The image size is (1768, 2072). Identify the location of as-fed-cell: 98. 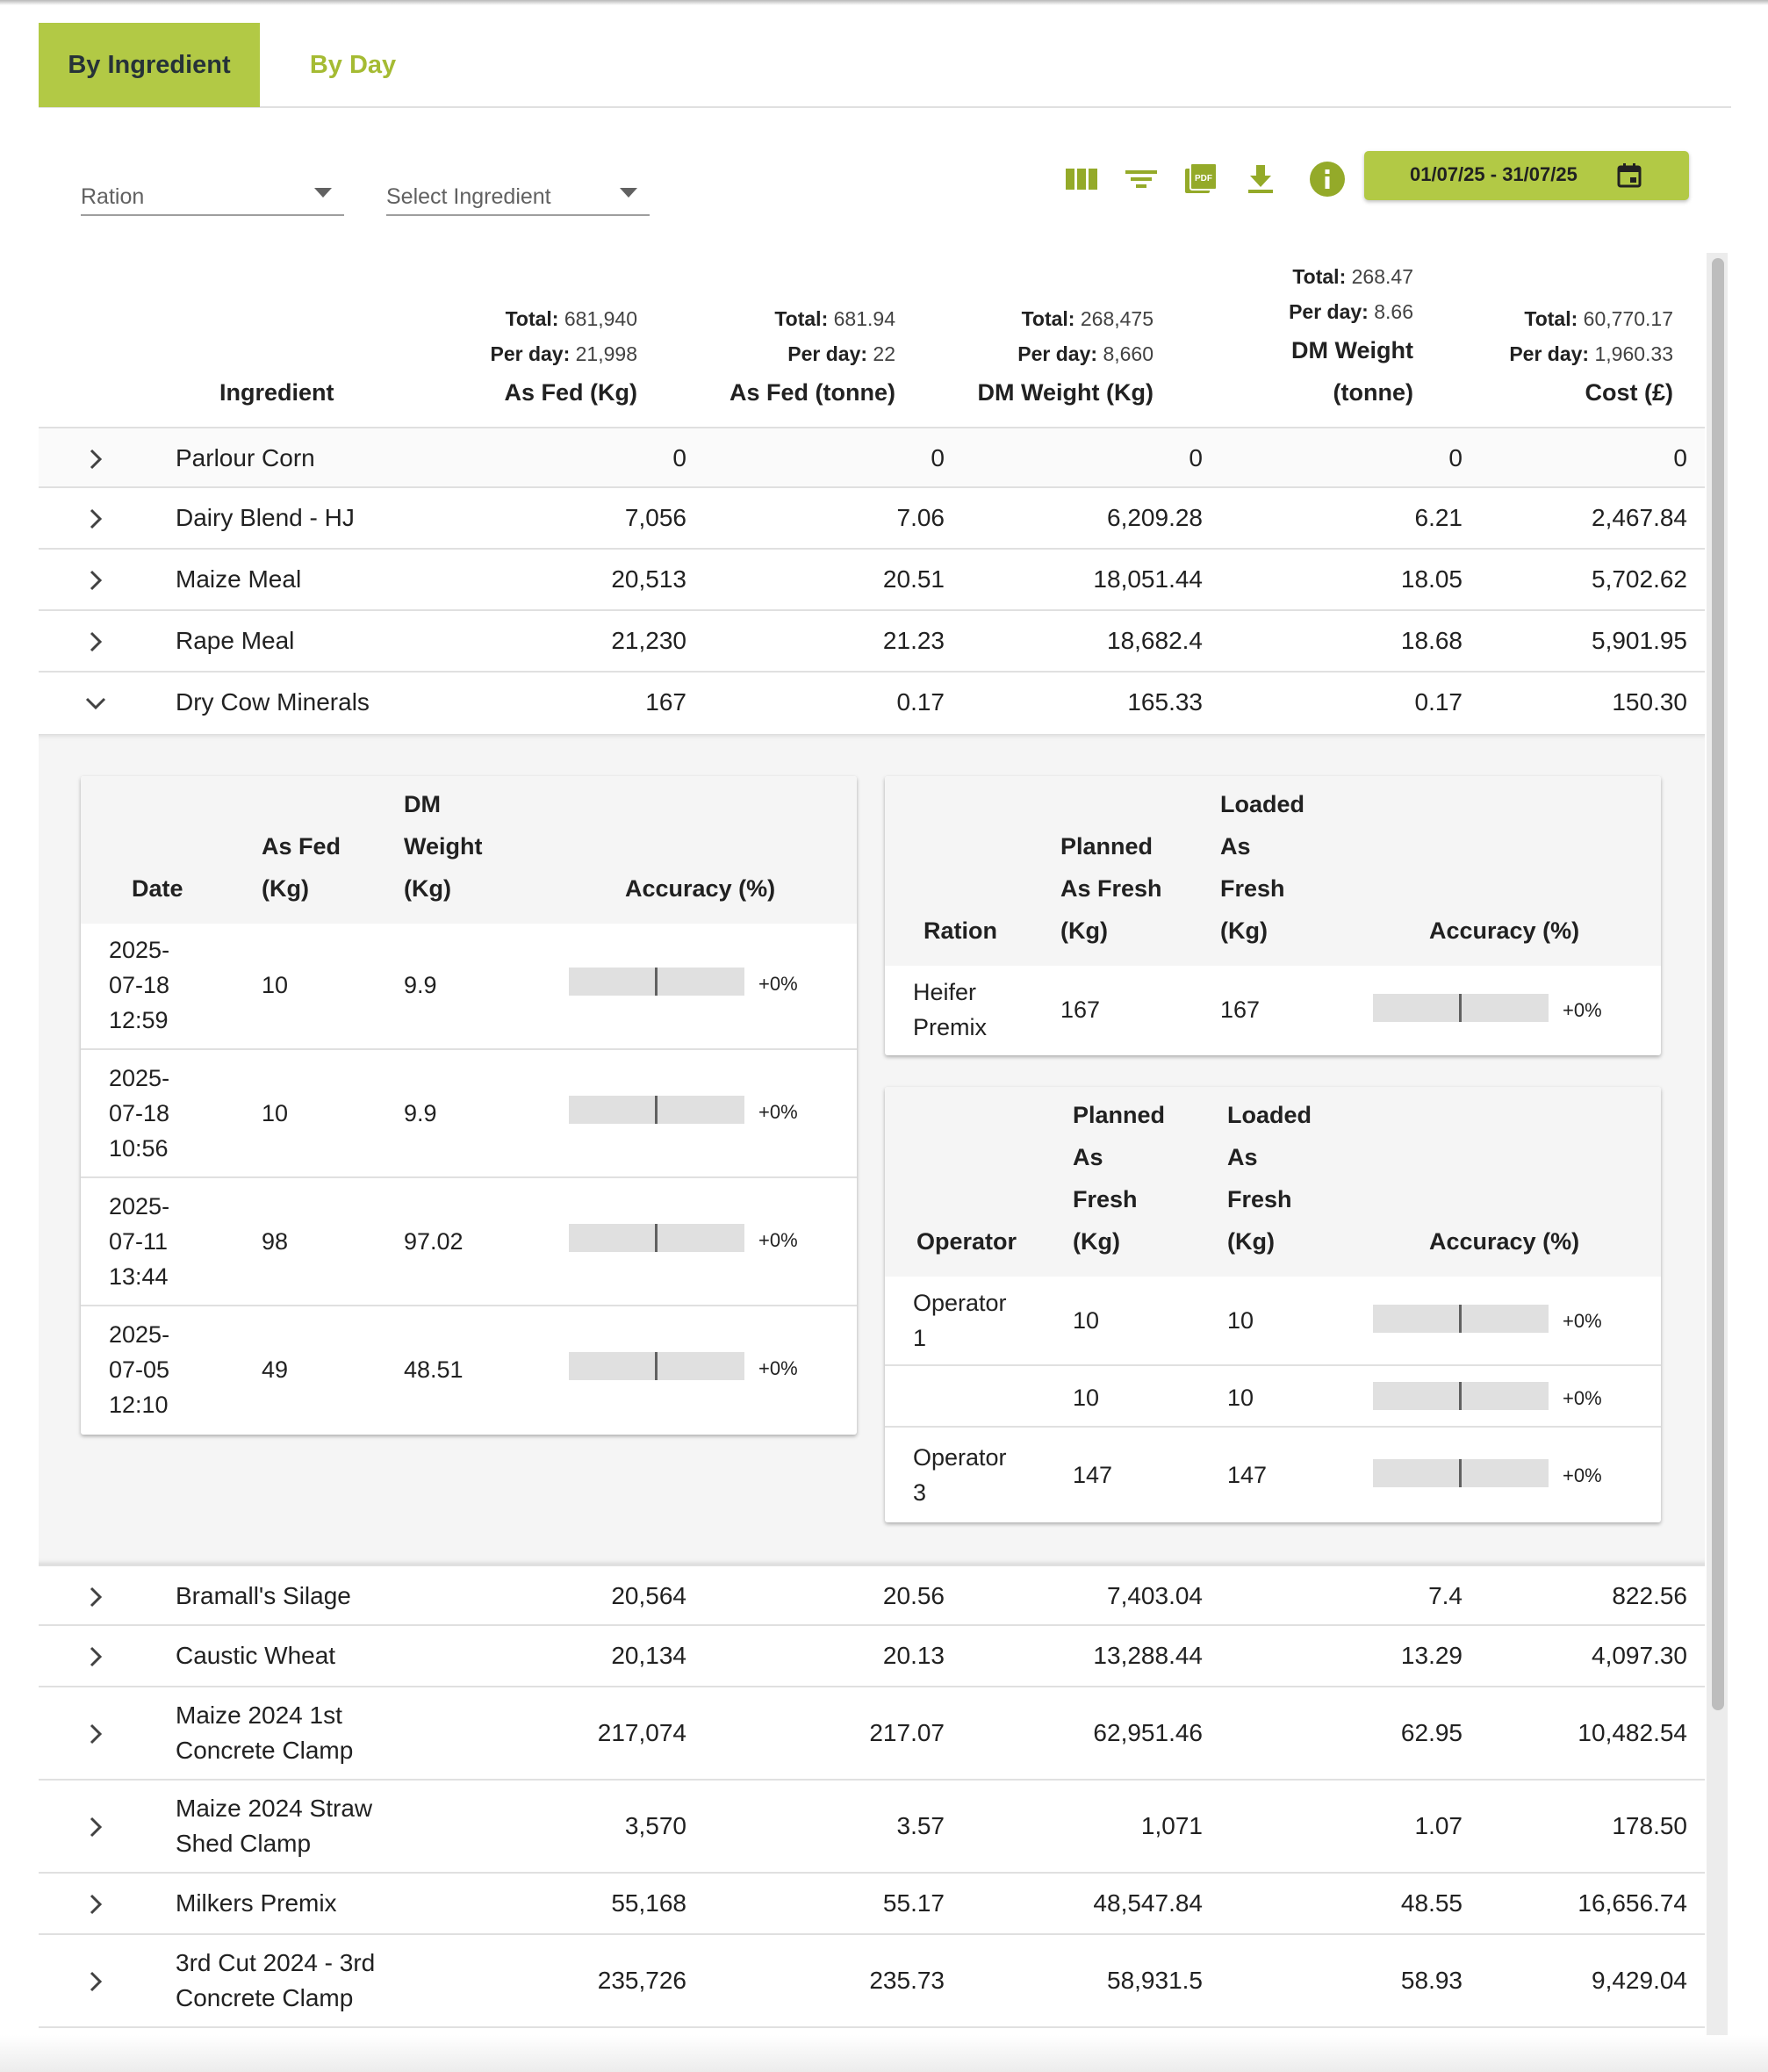
(275, 1241).